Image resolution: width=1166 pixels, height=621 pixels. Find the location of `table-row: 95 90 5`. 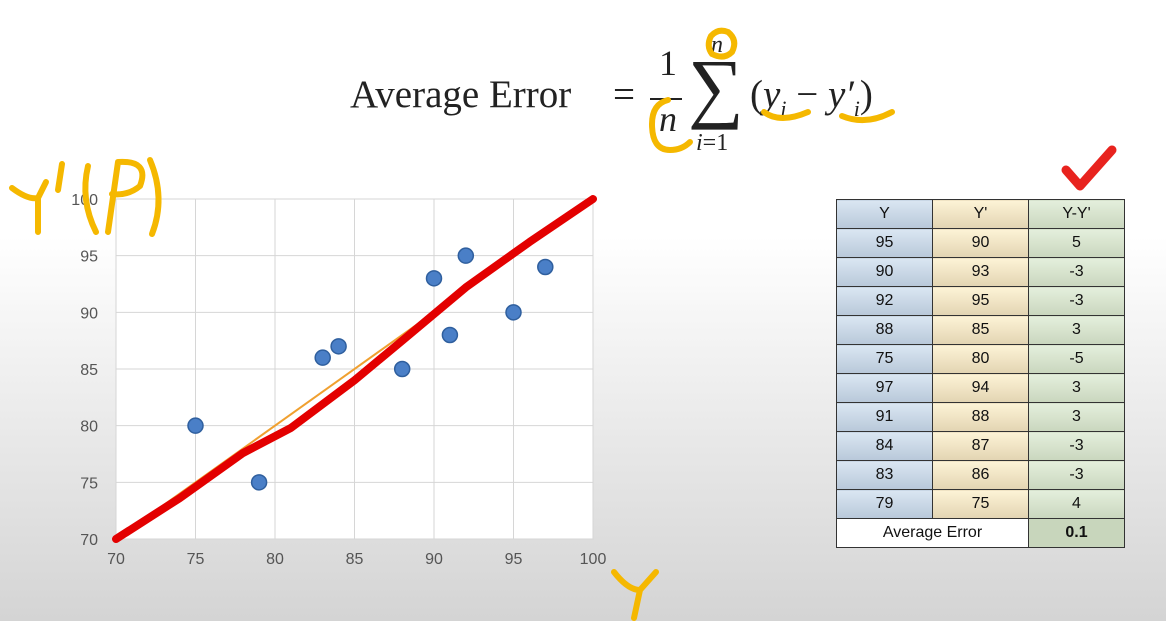

table-row: 95 90 5 is located at coordinates (980, 243).